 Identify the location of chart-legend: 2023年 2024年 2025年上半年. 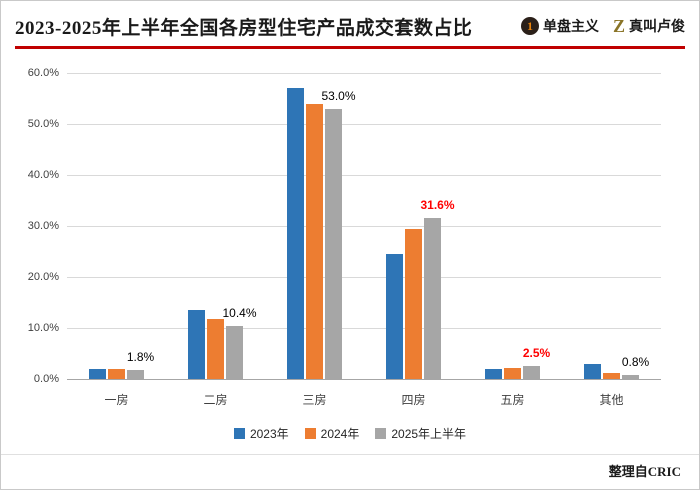
(350, 433).